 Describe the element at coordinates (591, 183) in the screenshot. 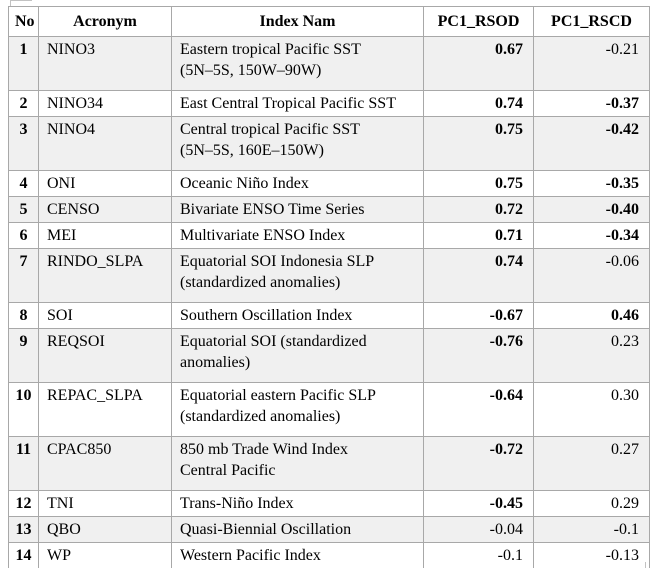

I see `pc1-rscd-cell: -0.35` at that location.